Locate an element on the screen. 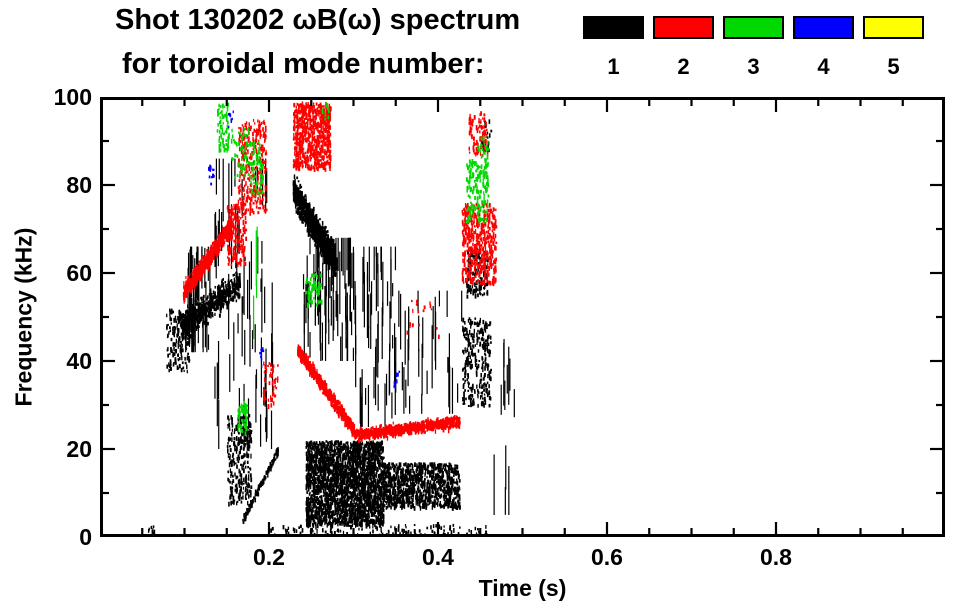  x-tick-label-0.6: 0.6 is located at coordinates (607, 557).